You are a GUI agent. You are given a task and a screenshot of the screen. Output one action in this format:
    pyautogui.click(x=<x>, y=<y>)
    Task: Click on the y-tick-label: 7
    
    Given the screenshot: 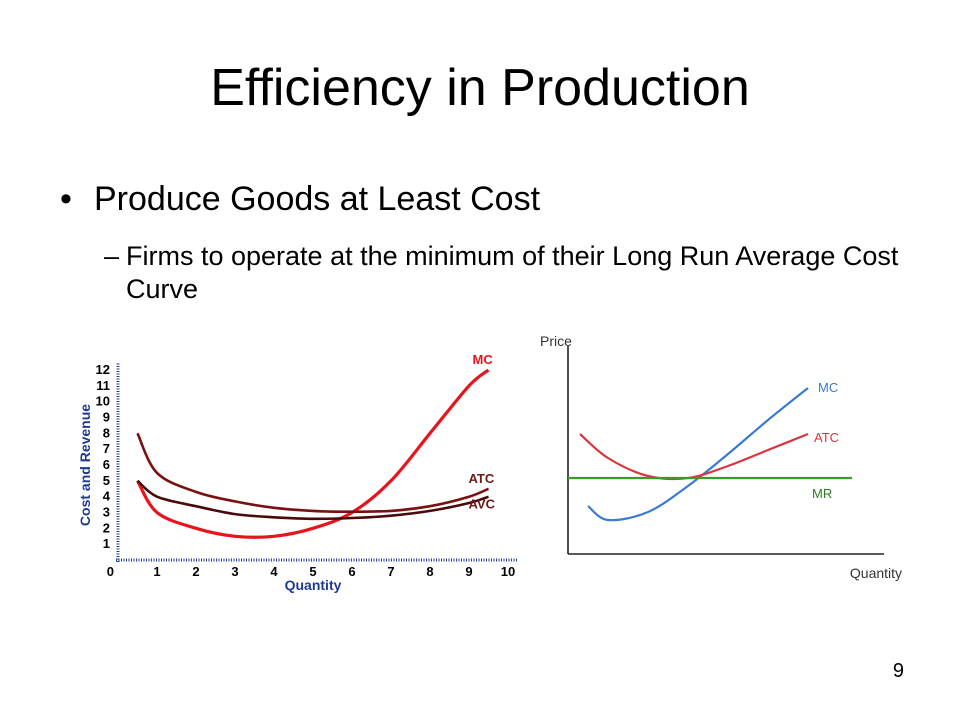 What is the action you would take?
    pyautogui.click(x=106, y=448)
    